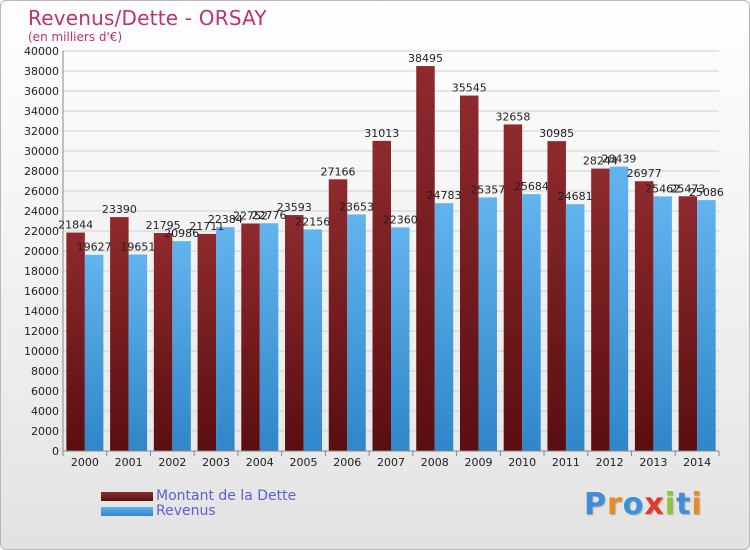 The width and height of the screenshot is (750, 550). Describe the element at coordinates (644, 173) in the screenshot. I see `dette-value-label: 26977` at that location.